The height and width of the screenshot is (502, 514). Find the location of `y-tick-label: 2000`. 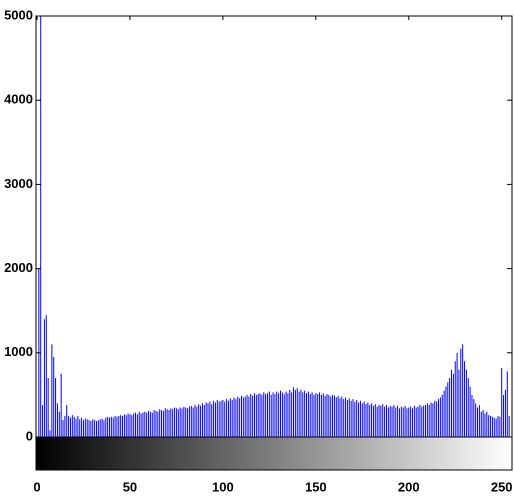

y-tick-label: 2000 is located at coordinates (18, 267).